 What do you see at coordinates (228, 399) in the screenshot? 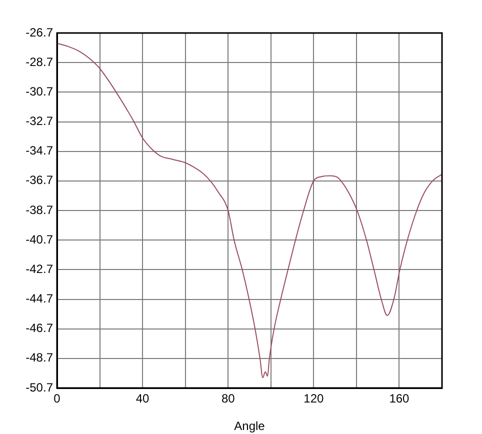
I see `x-tick-label: 80` at bounding box center [228, 399].